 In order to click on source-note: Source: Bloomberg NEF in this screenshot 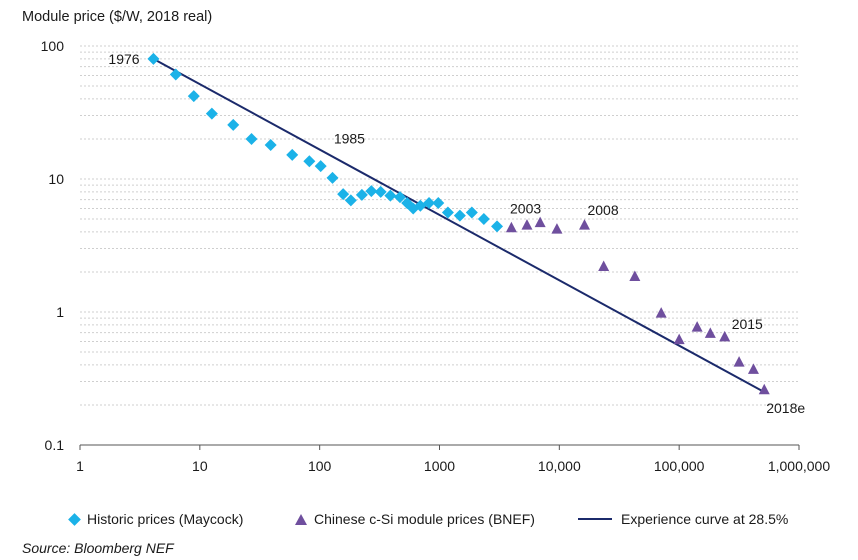, I will do `click(98, 548)`.